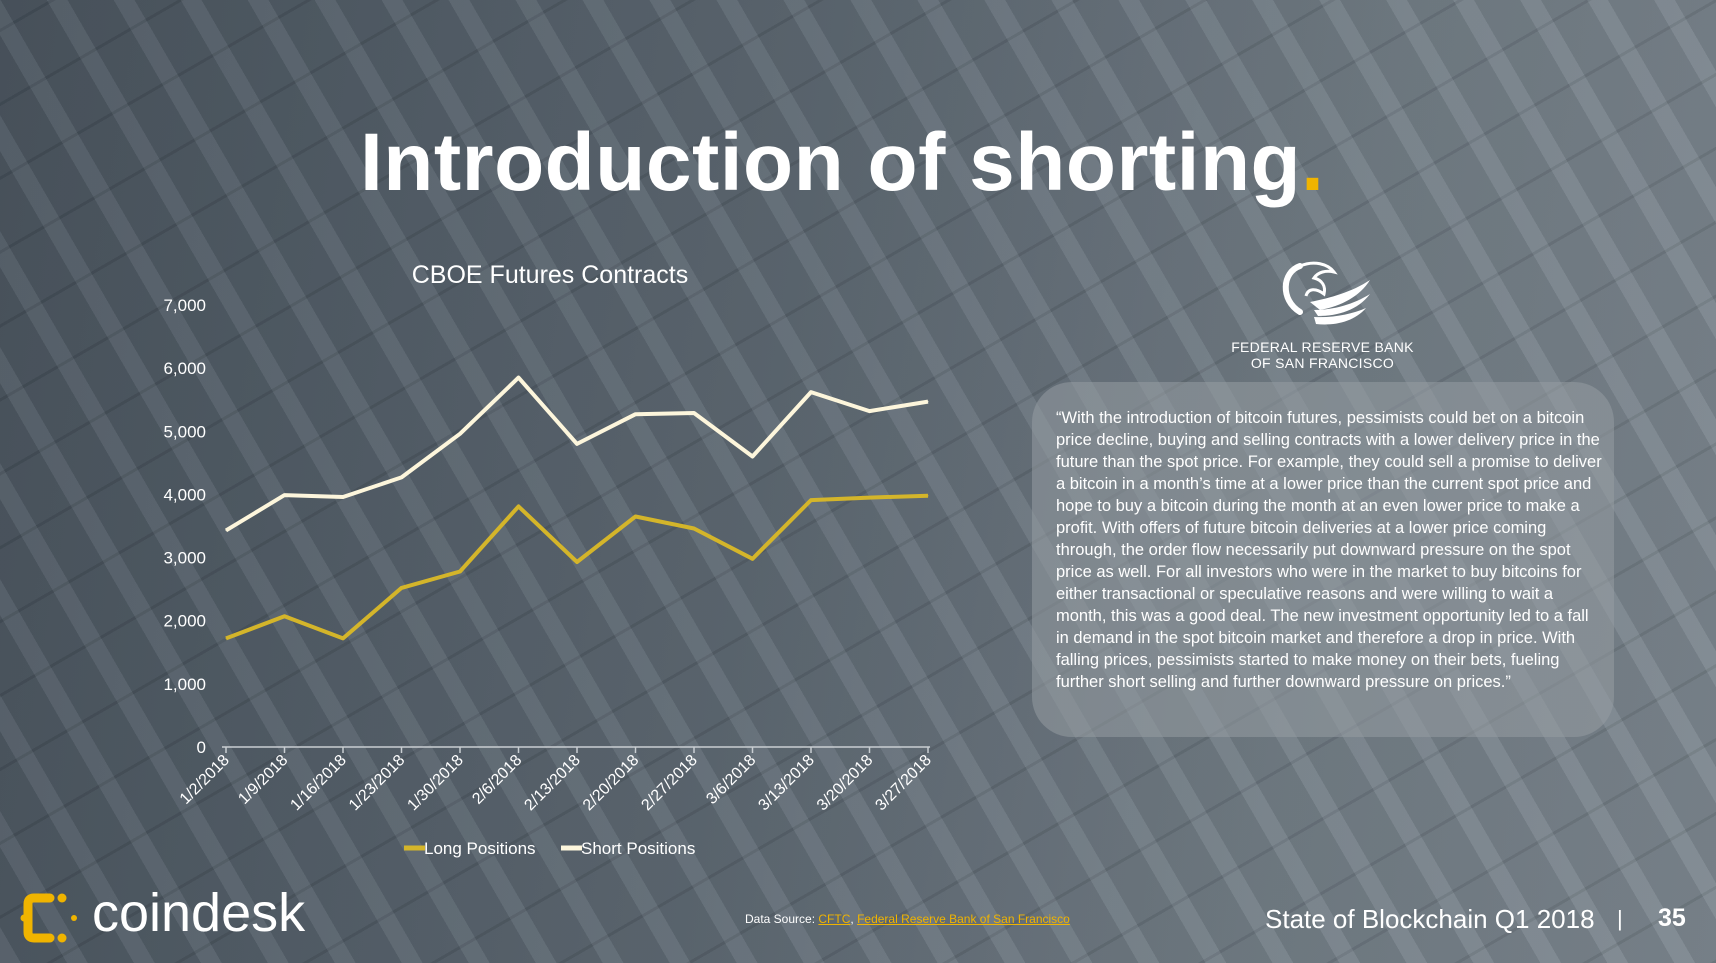 This screenshot has height=963, width=1716. I want to click on source-link-fed: Federal Reserve Bank of San Francisco, so click(963, 919).